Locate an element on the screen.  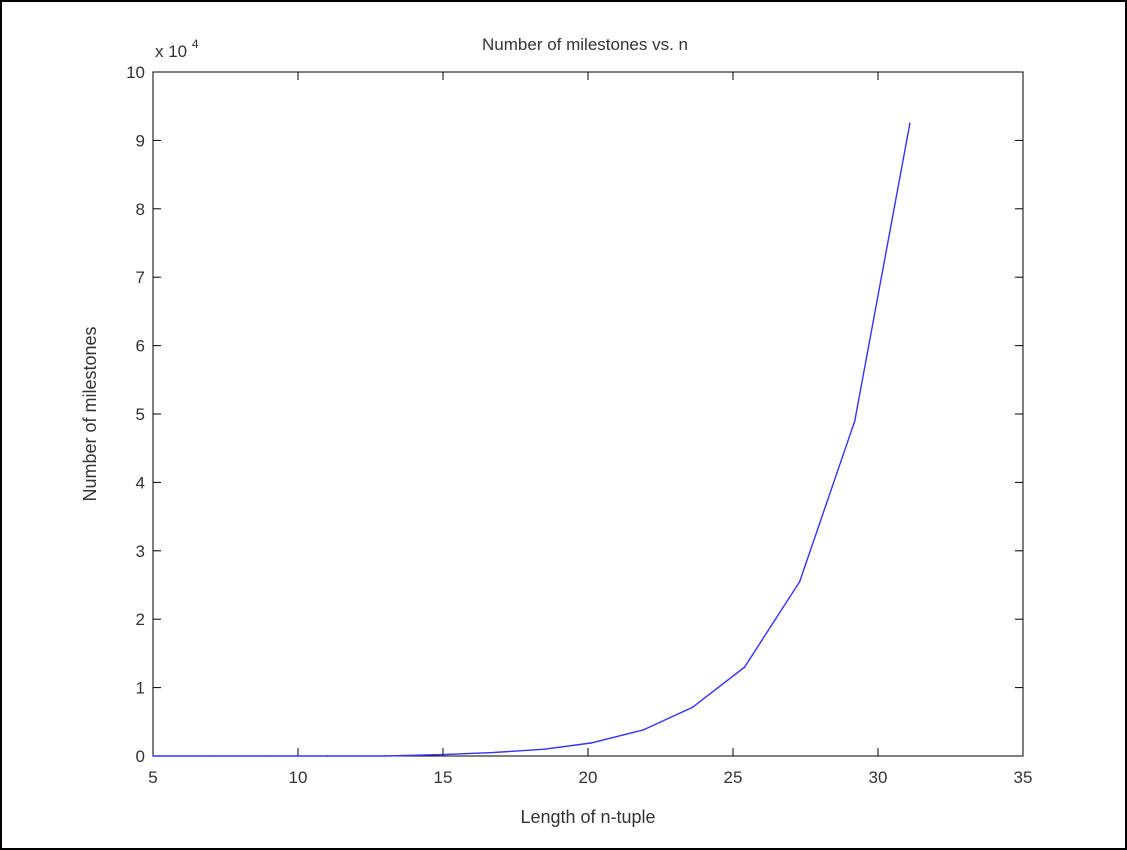
y-tick-label: 7 is located at coordinates (140, 277).